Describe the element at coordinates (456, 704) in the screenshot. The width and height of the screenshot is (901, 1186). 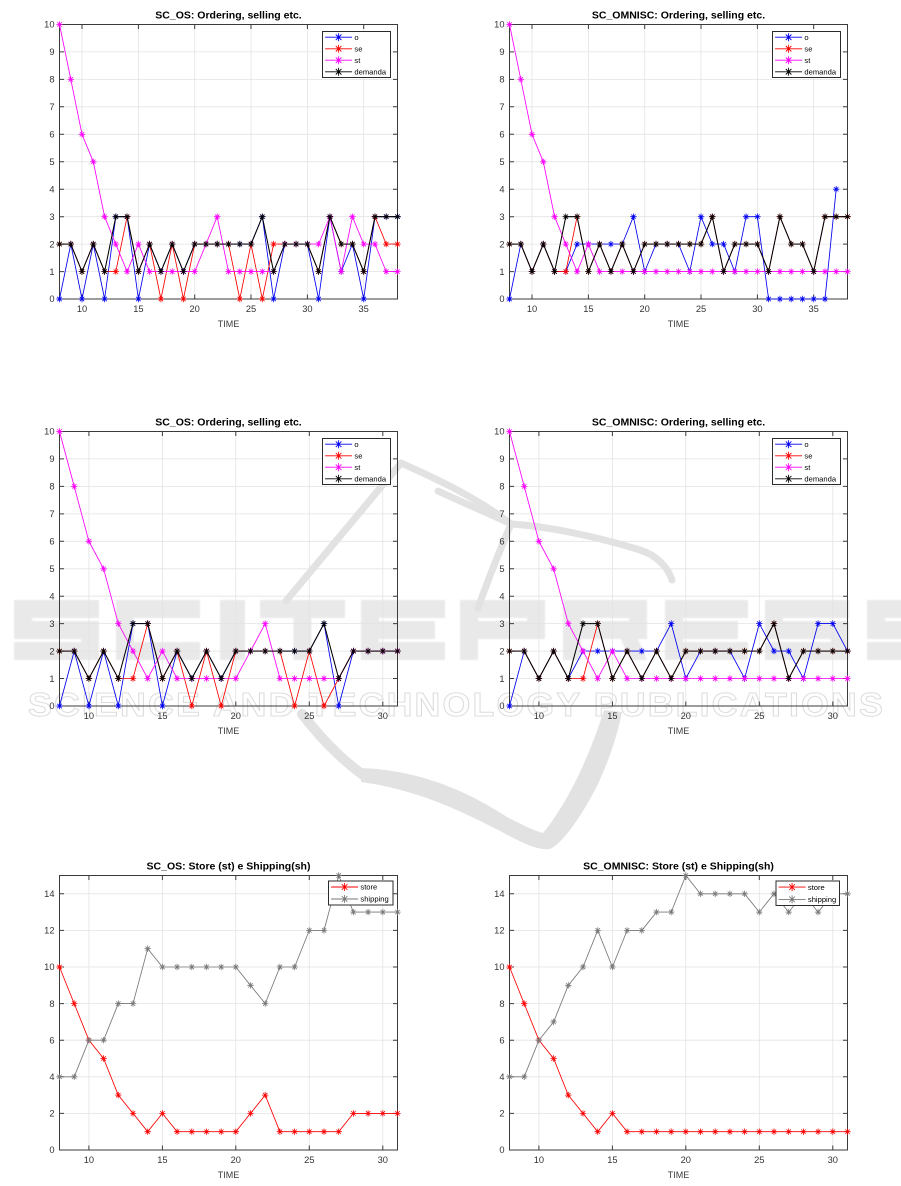
I see `svg-text:SCIENCE AND TECHNOLOGY PUBLICA: SCIENCE AND TECHNOLOGY PUBLICATIONS` at that location.